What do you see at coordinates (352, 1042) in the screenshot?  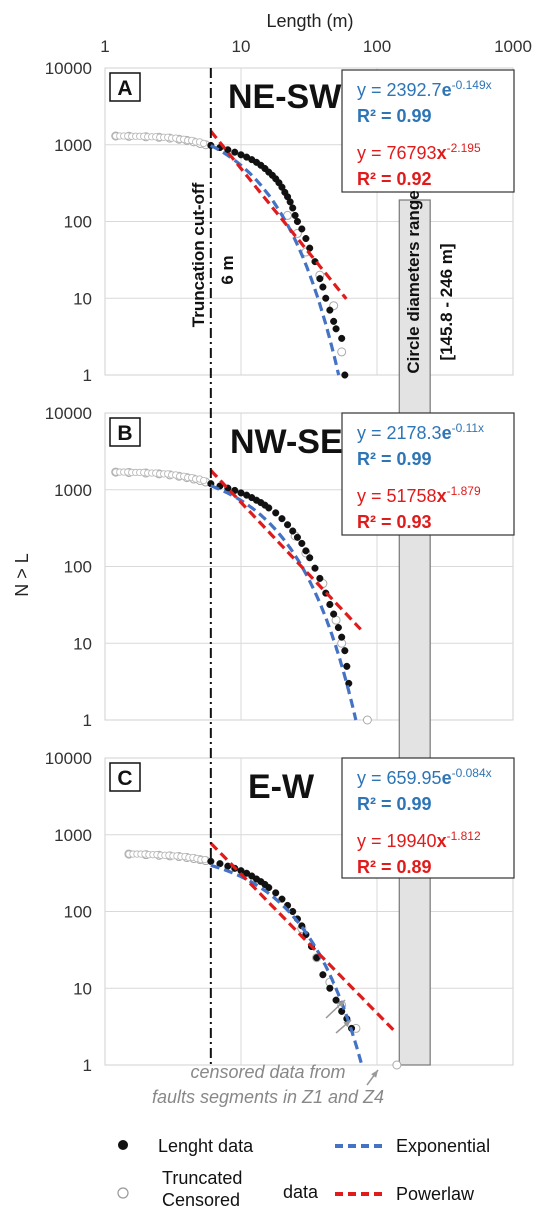 I see `censored-arrows` at bounding box center [352, 1042].